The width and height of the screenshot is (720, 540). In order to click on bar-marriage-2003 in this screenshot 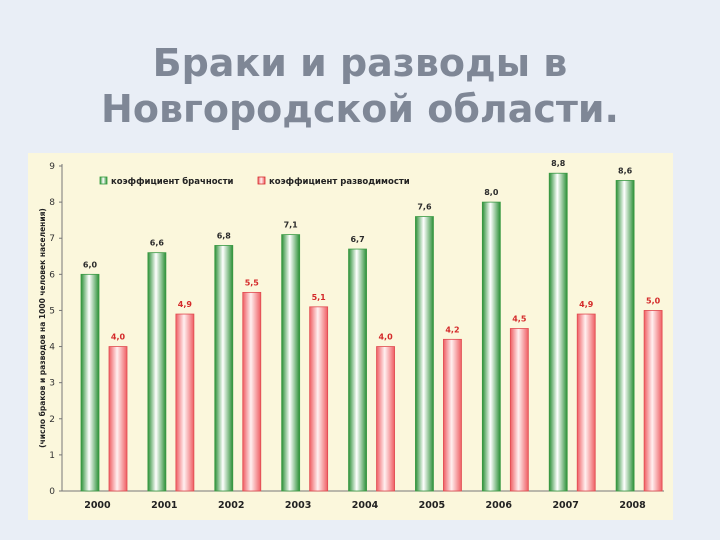, I will do `click(291, 363)`.